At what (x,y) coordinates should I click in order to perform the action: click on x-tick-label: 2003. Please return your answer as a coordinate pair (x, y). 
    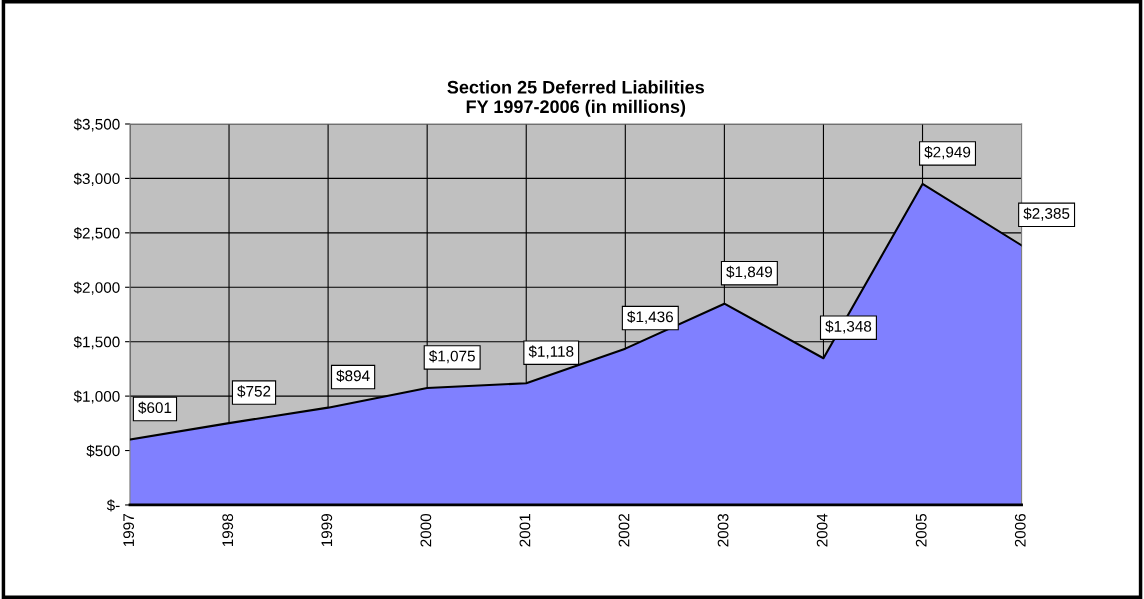
    Looking at the image, I should click on (723, 530).